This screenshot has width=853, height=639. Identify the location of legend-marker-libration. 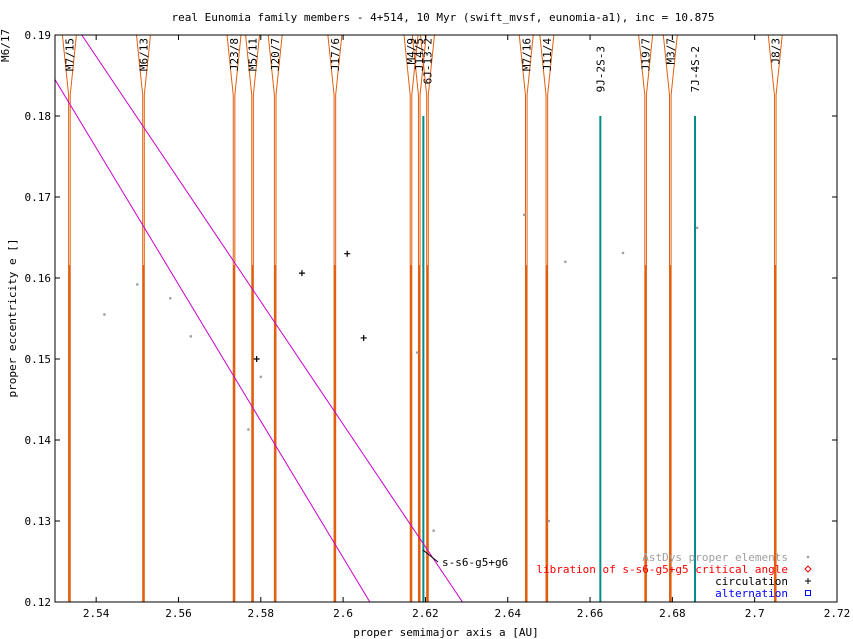
(808, 569).